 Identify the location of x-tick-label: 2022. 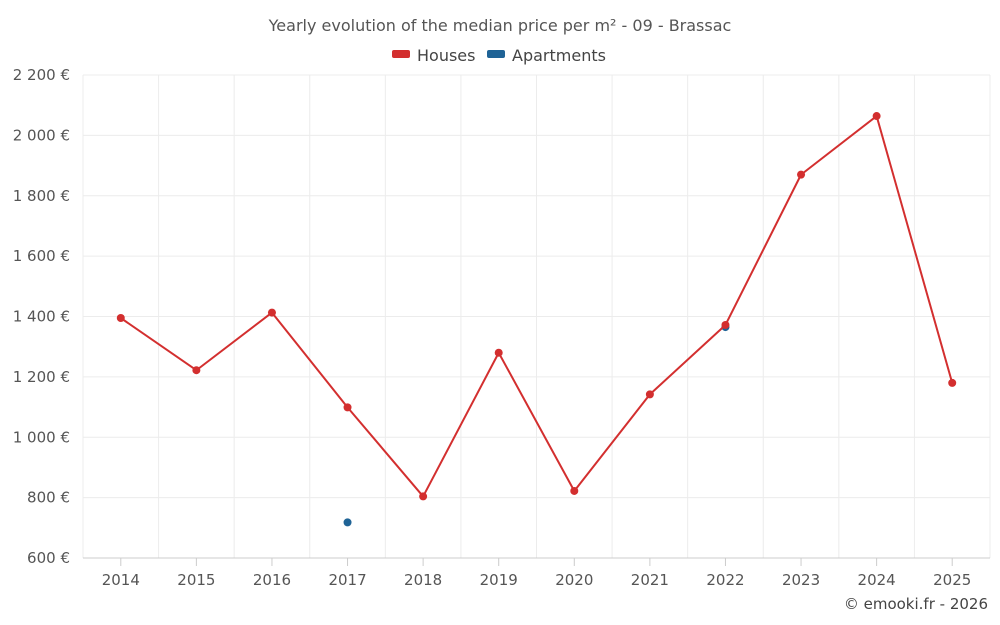
(725, 580).